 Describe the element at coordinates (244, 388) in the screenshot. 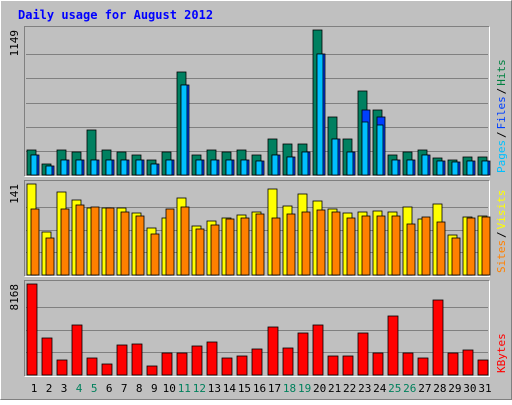

I see `x-tick-label-15: 15` at that location.